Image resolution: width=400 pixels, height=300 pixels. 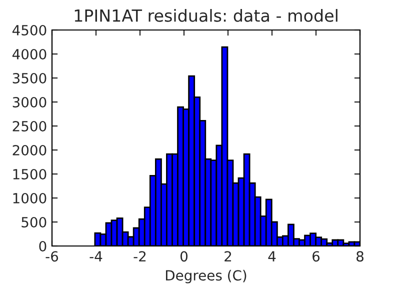 I want to click on x-tick-label: 8, so click(x=360, y=256).